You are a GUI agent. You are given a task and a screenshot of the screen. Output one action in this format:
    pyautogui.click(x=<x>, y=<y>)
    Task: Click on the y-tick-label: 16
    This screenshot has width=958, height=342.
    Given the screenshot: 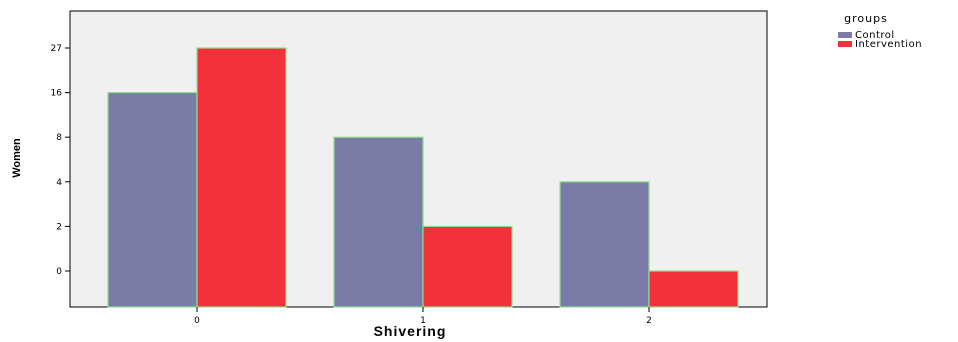 What is the action you would take?
    pyautogui.click(x=57, y=94)
    